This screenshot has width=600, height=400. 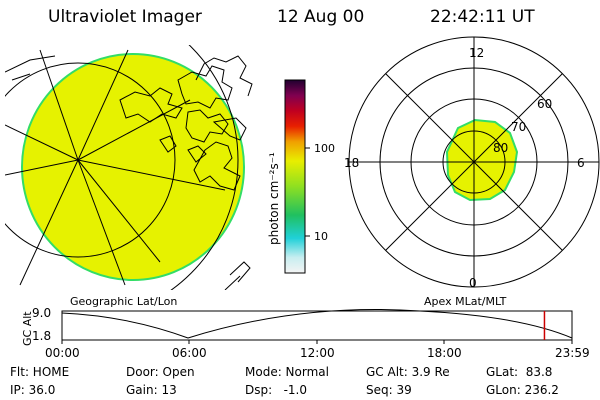 What do you see at coordinates (321, 236) in the screenshot?
I see `colorbar-label-10: 10` at bounding box center [321, 236].